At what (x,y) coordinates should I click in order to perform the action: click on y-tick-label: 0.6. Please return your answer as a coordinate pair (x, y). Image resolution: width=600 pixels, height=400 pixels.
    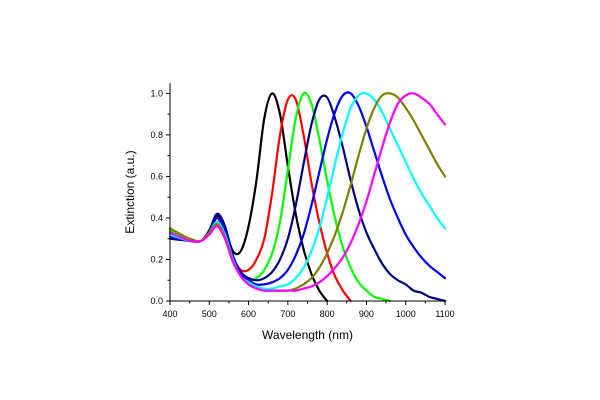
    Looking at the image, I should click on (156, 176).